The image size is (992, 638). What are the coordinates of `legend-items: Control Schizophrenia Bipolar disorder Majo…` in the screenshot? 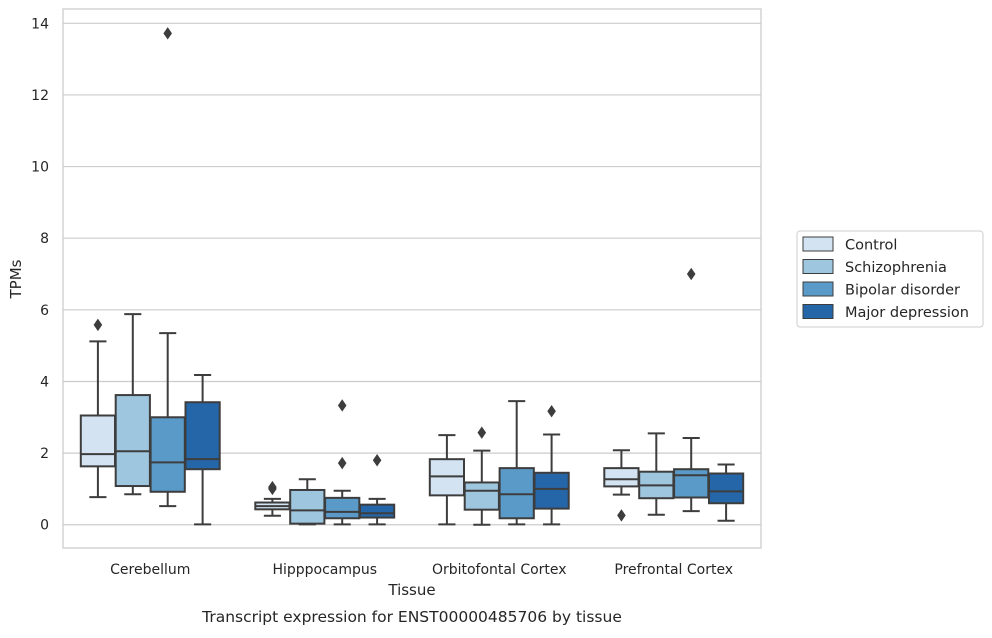 It's located at (885, 278).